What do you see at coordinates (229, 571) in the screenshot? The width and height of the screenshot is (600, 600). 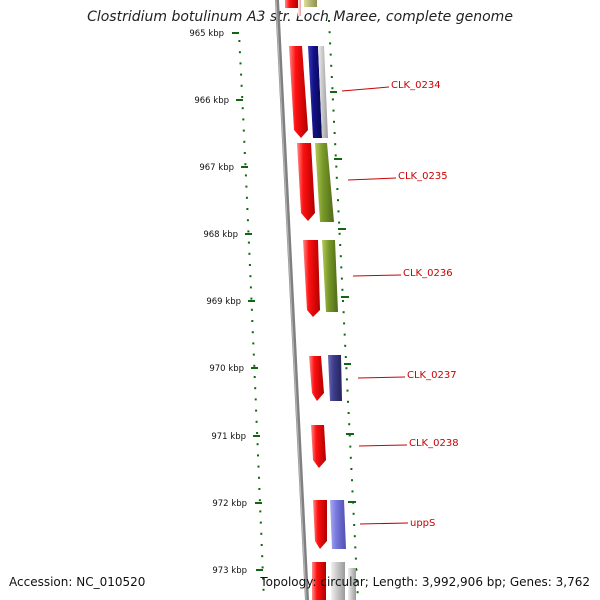 I see `kbp-tick-label: 973 kbp` at bounding box center [229, 571].